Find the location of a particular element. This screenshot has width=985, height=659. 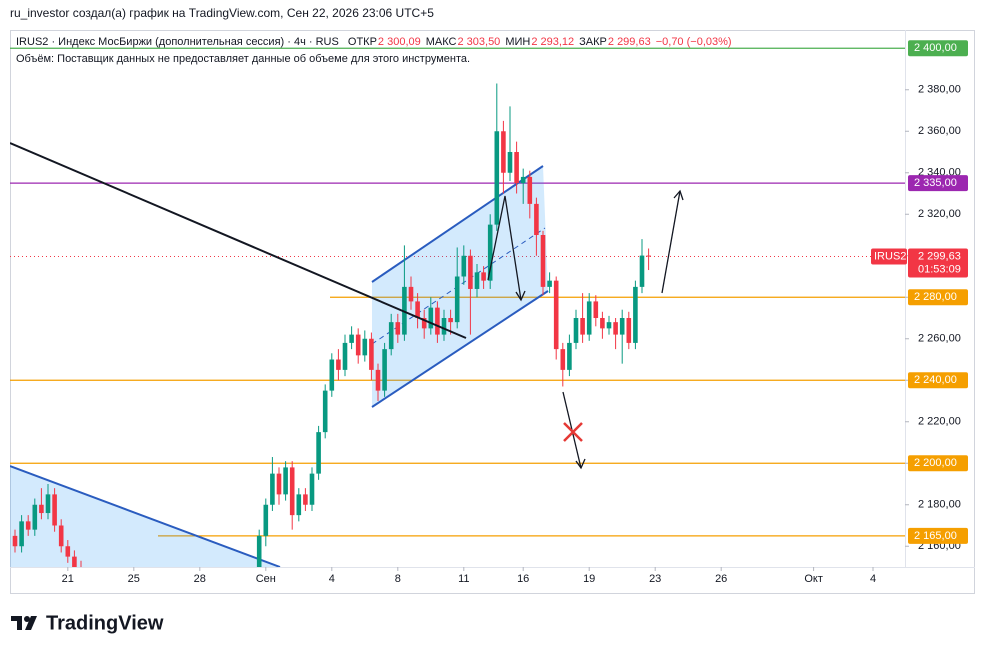

x-tick-label: Окт is located at coordinates (813, 579).